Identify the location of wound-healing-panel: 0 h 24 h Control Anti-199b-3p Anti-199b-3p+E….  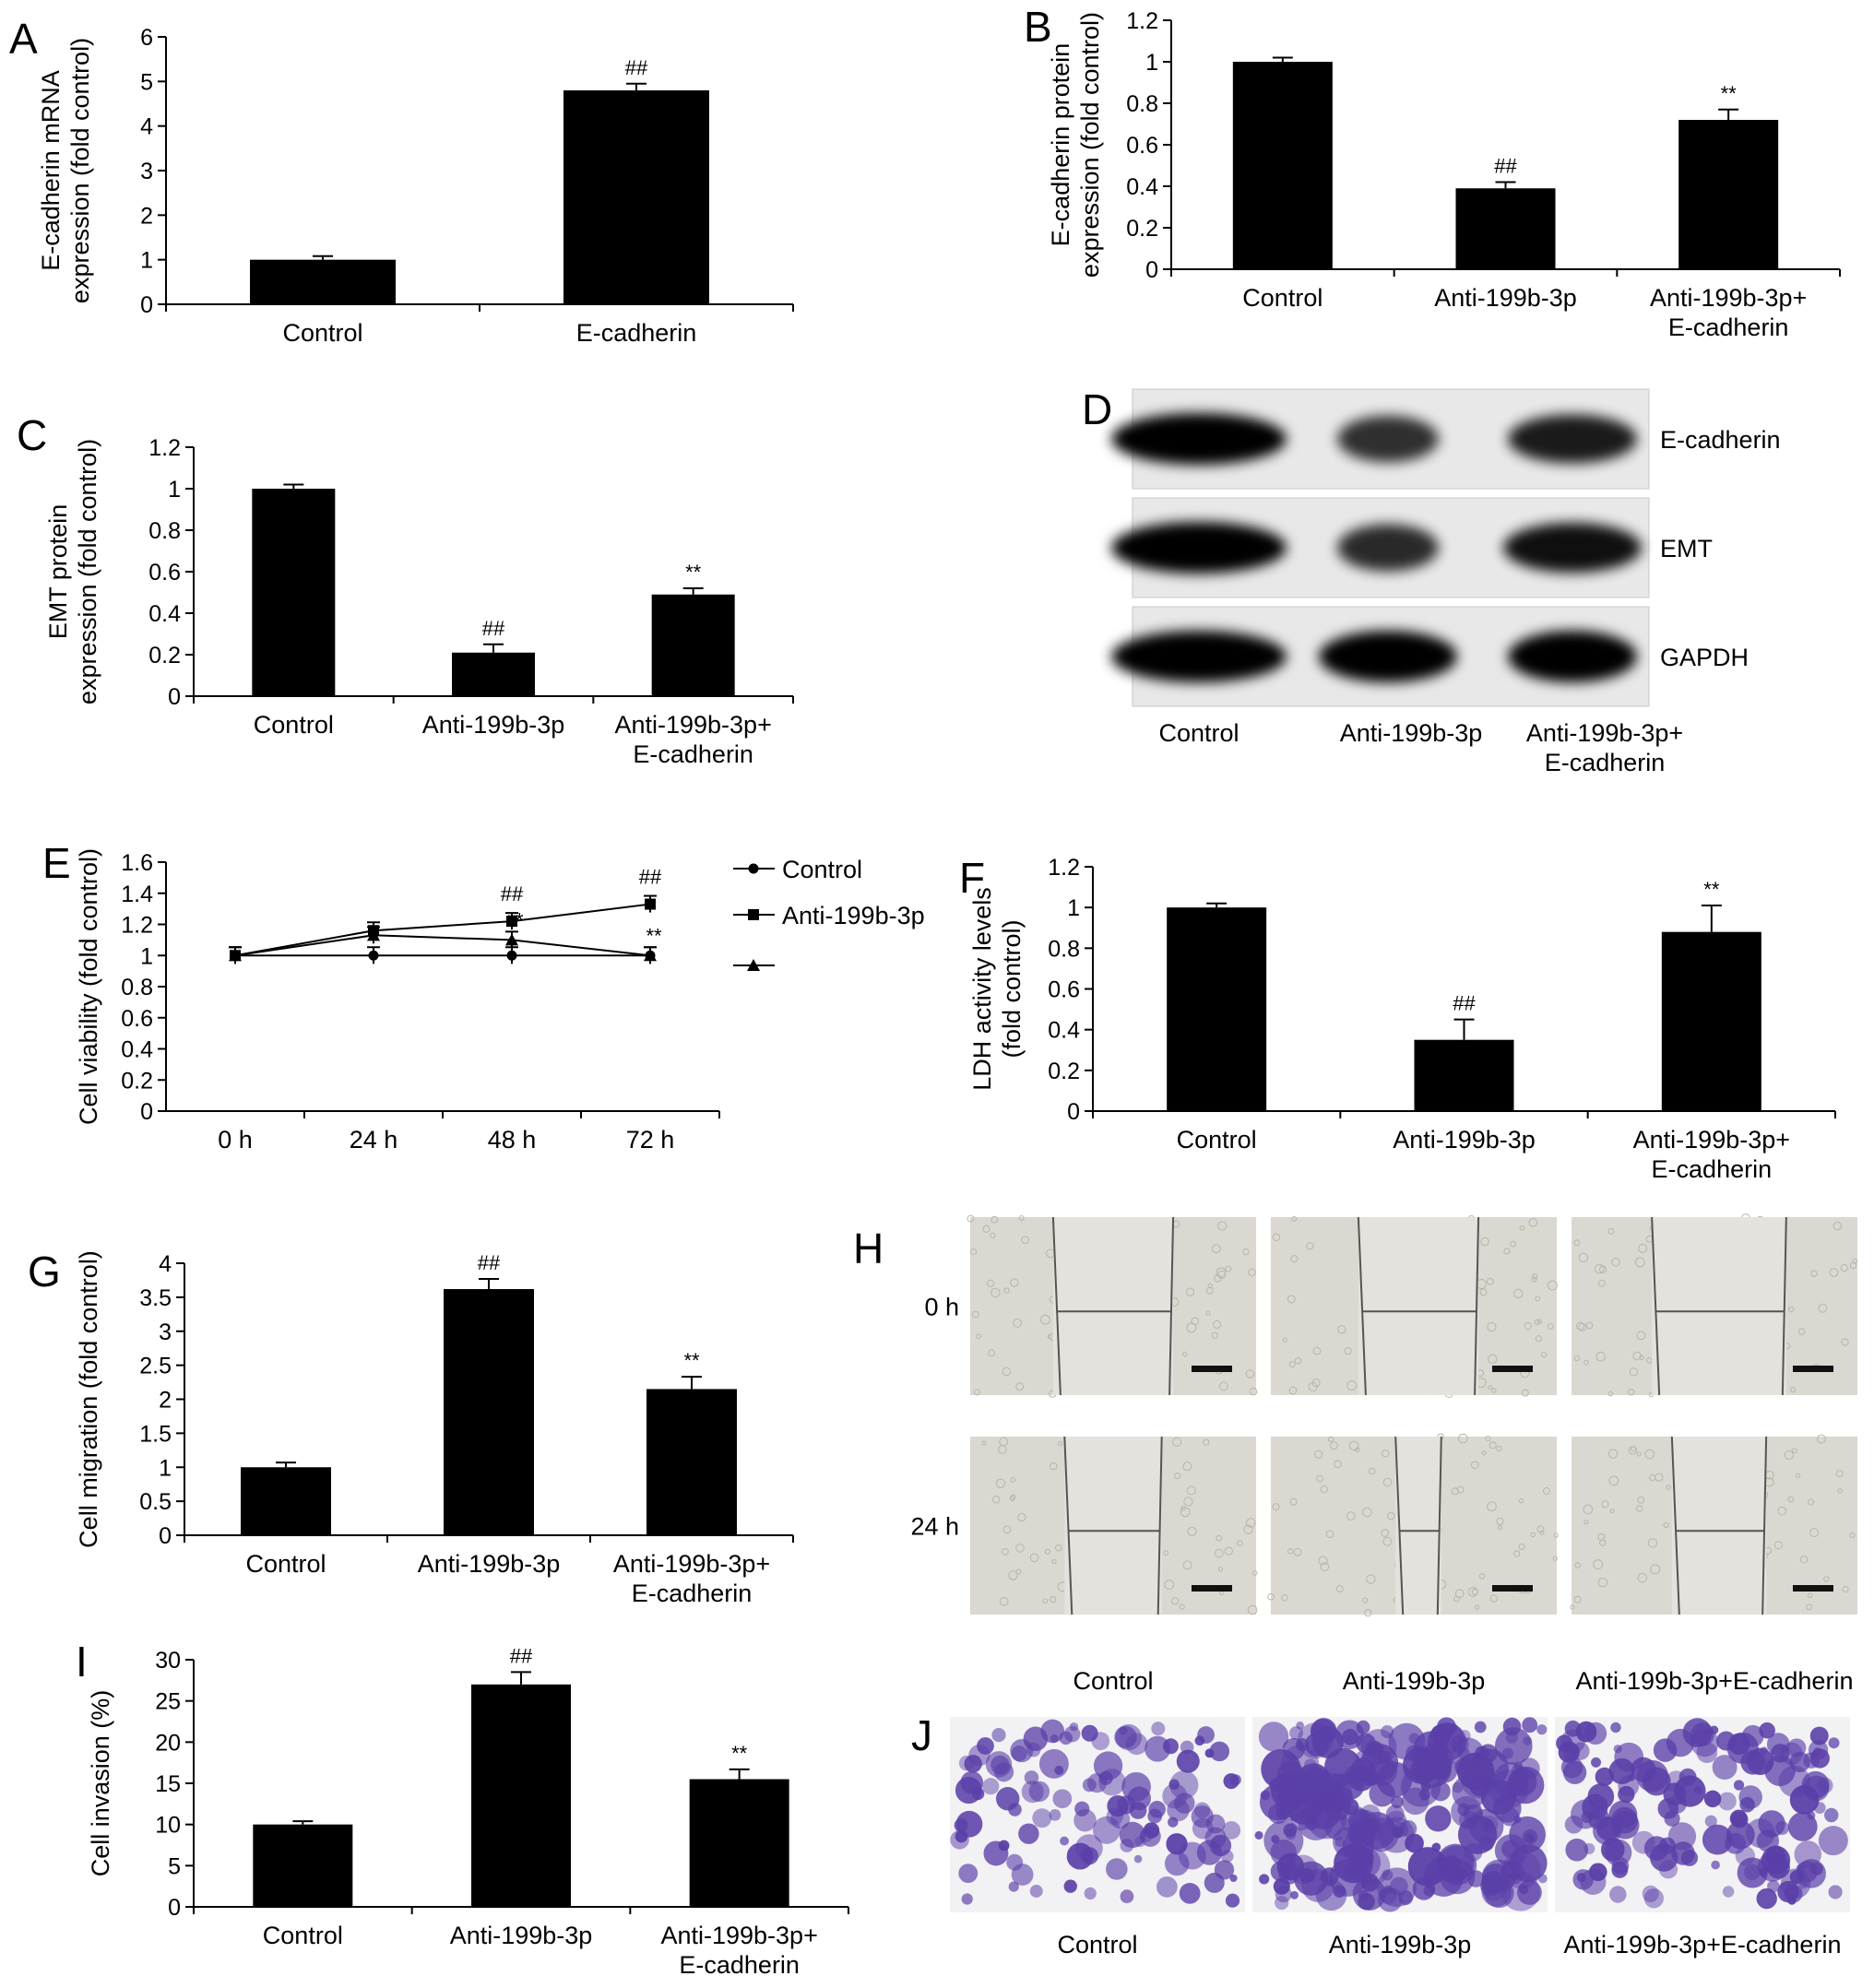
(1384, 1454).